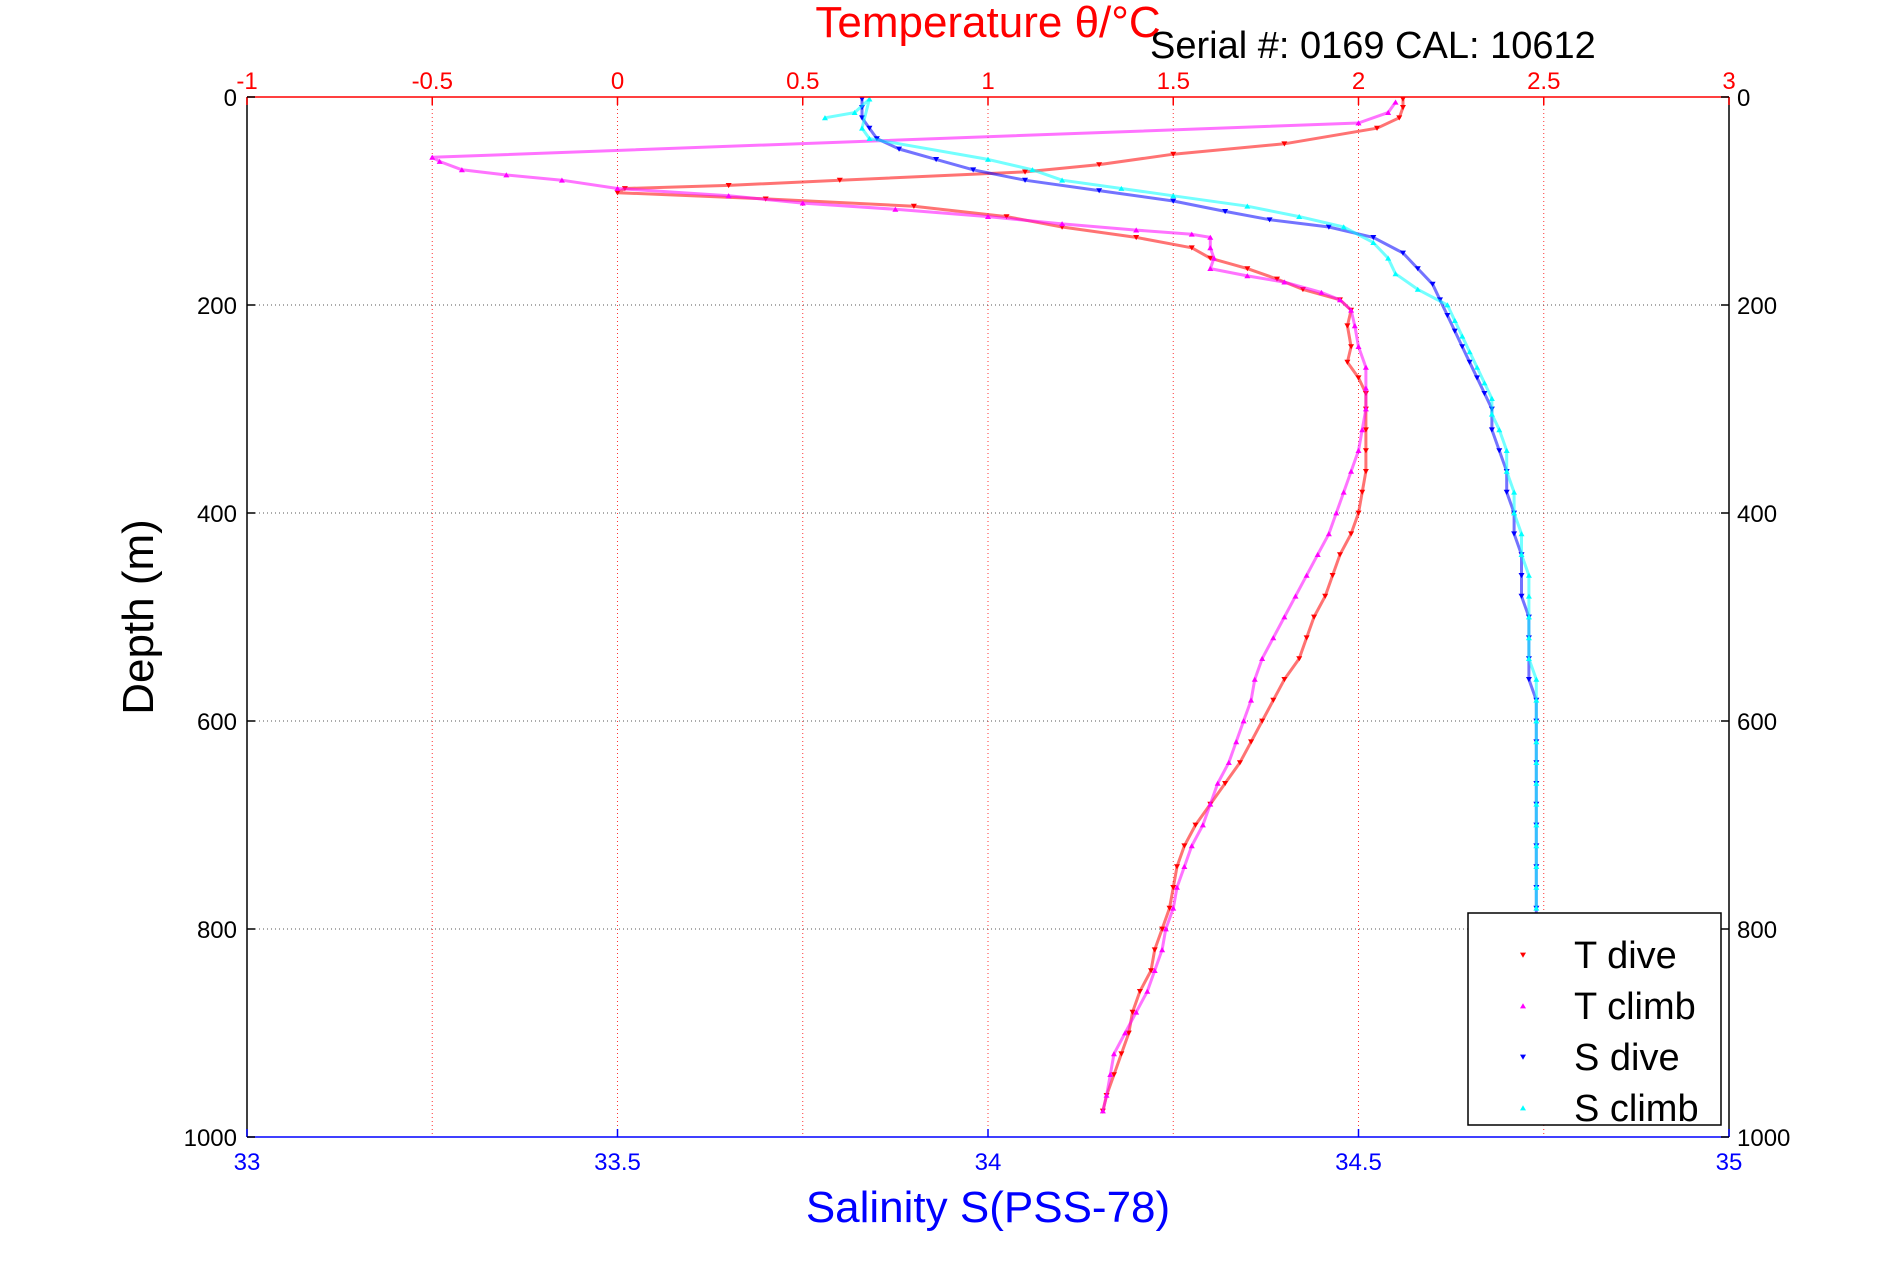 The image size is (1891, 1262). I want to click on y-left-tick-label: 0, so click(230, 98).